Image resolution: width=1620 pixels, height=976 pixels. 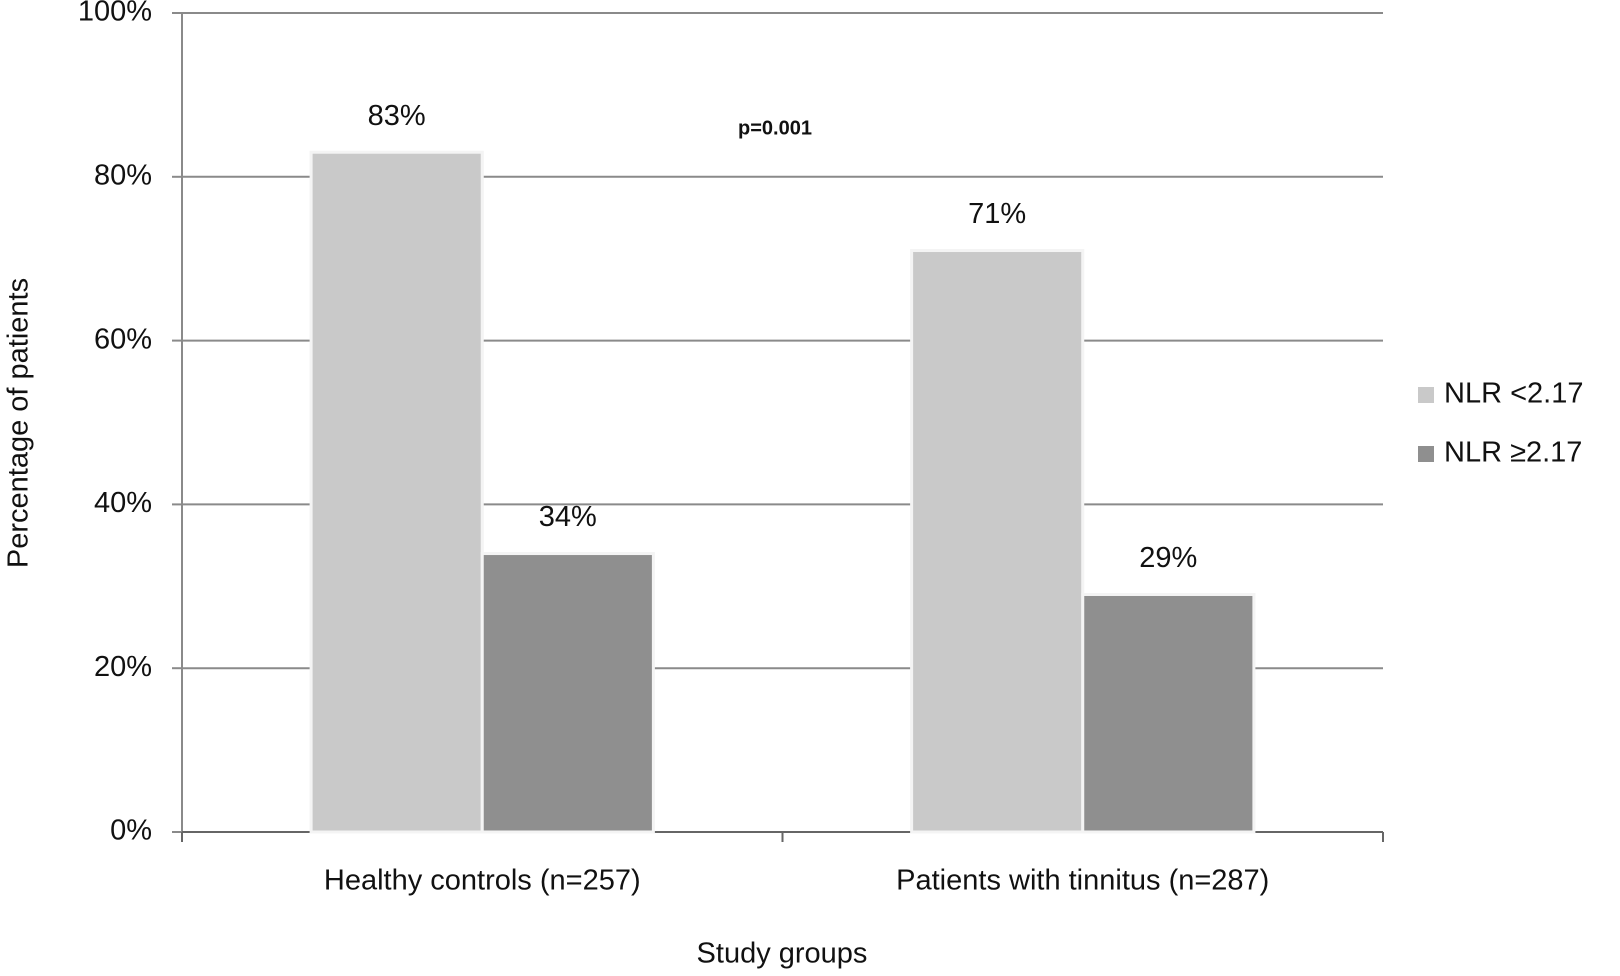 I want to click on y-axis-title: Percentage of patients, so click(x=19, y=423).